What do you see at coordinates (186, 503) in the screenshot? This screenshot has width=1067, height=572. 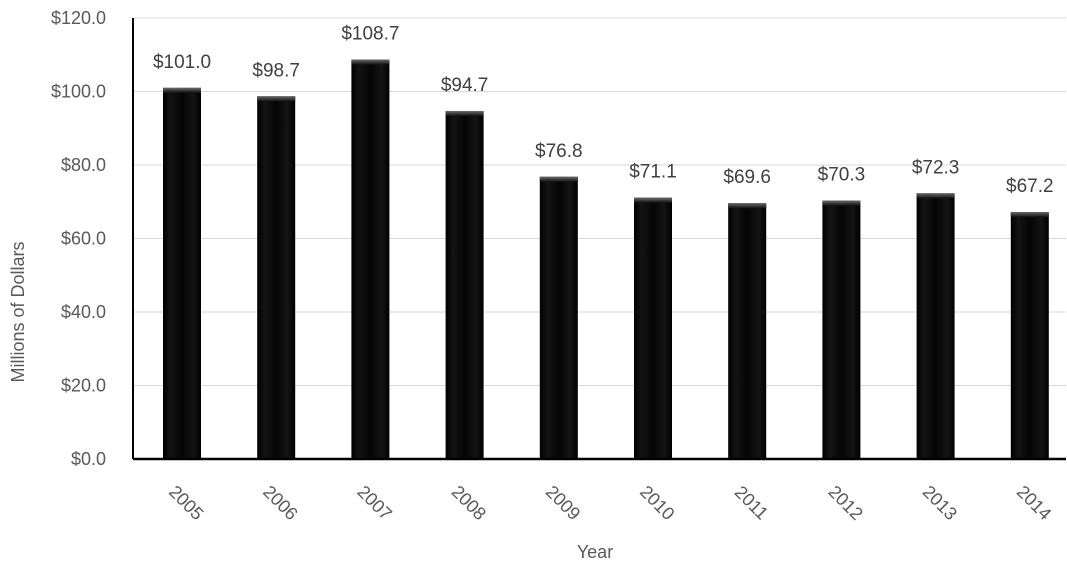 I see `x-tick-label: 2005` at bounding box center [186, 503].